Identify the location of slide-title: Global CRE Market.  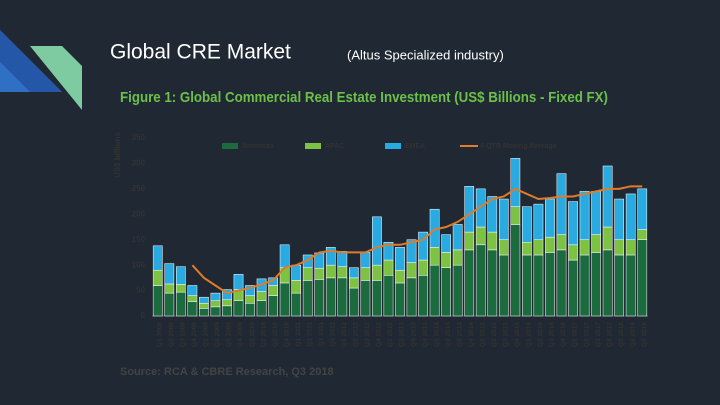
(200, 52).